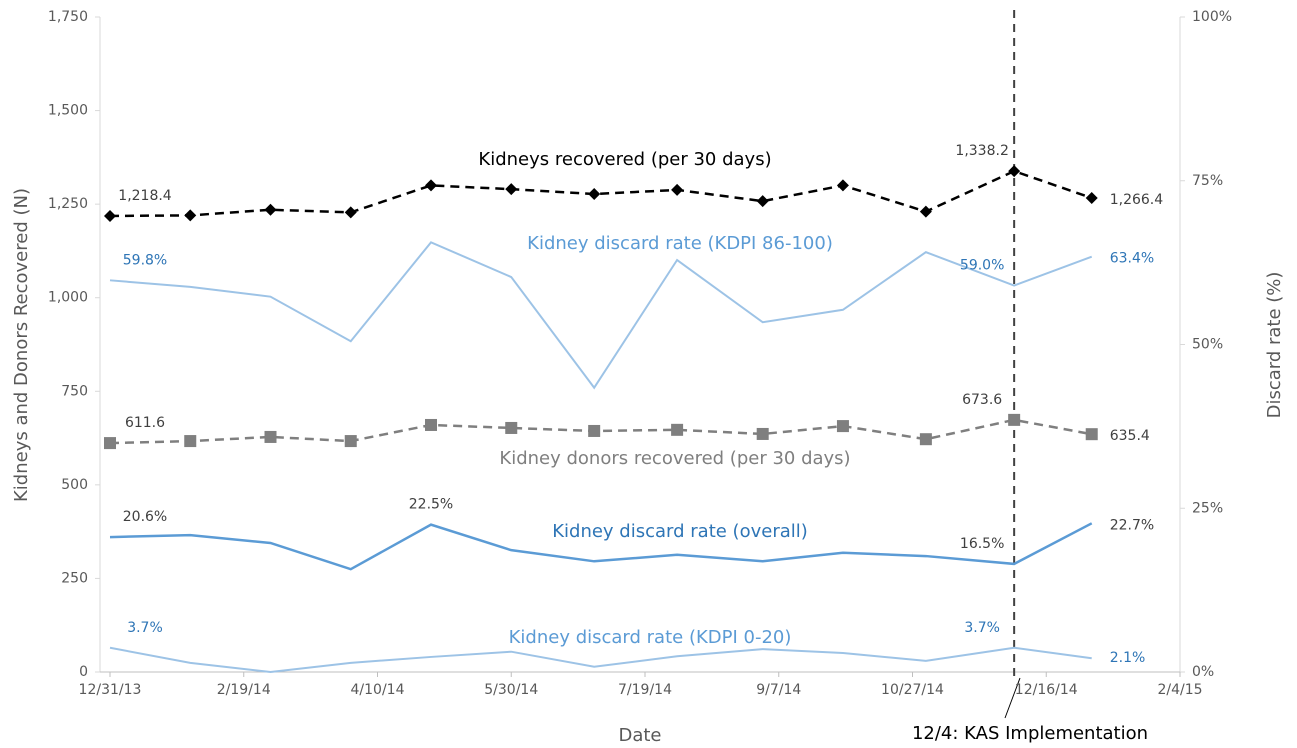  I want to click on data-label: 1,218.4, so click(145, 196).